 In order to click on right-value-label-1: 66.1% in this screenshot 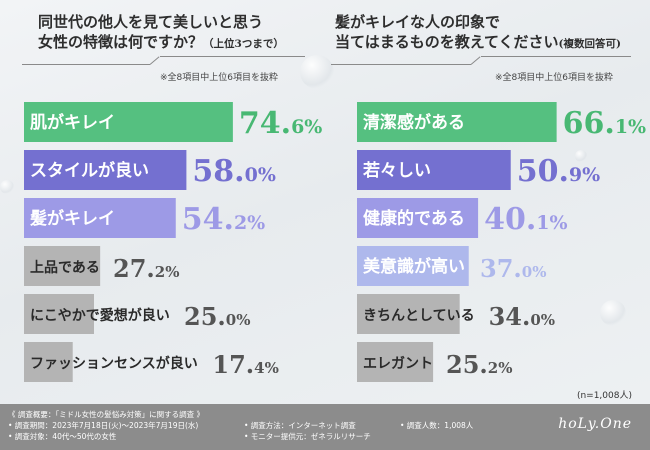, I will do `click(604, 123)`.